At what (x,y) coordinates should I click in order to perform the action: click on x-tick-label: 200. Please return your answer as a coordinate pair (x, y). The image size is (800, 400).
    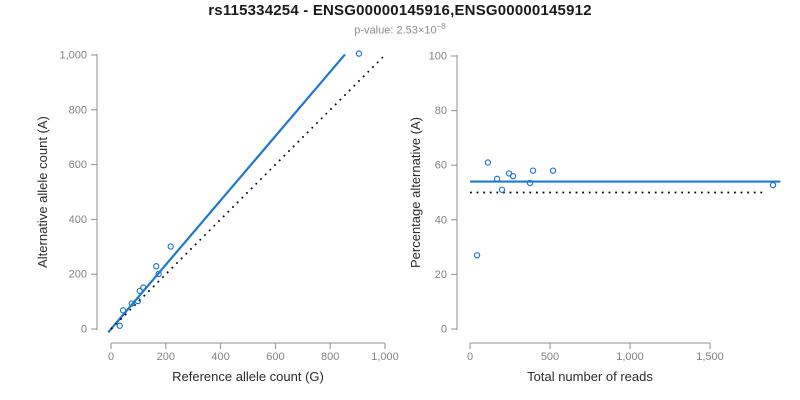
    Looking at the image, I should click on (166, 357).